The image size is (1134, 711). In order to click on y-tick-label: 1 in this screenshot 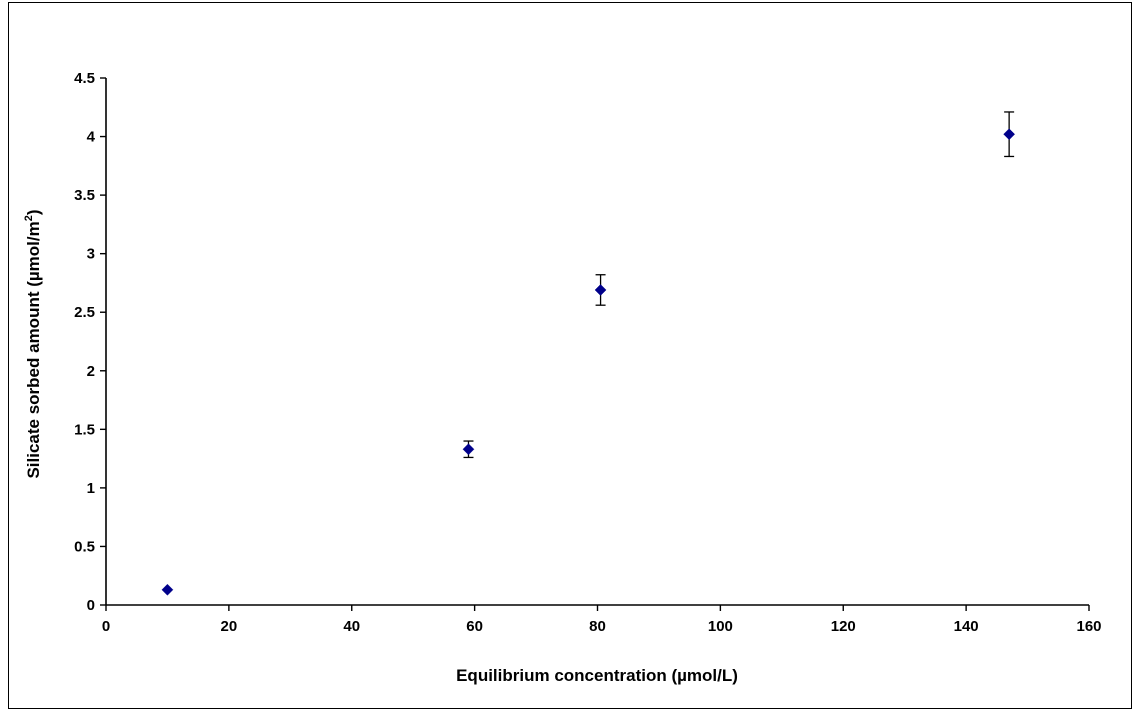, I will do `click(91, 488)`.